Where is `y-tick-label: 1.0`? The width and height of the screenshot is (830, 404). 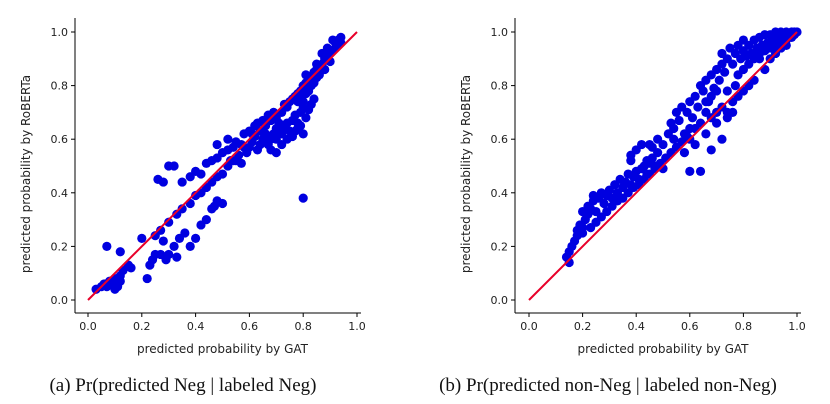
y-tick-label: 1.0 is located at coordinates (60, 32).